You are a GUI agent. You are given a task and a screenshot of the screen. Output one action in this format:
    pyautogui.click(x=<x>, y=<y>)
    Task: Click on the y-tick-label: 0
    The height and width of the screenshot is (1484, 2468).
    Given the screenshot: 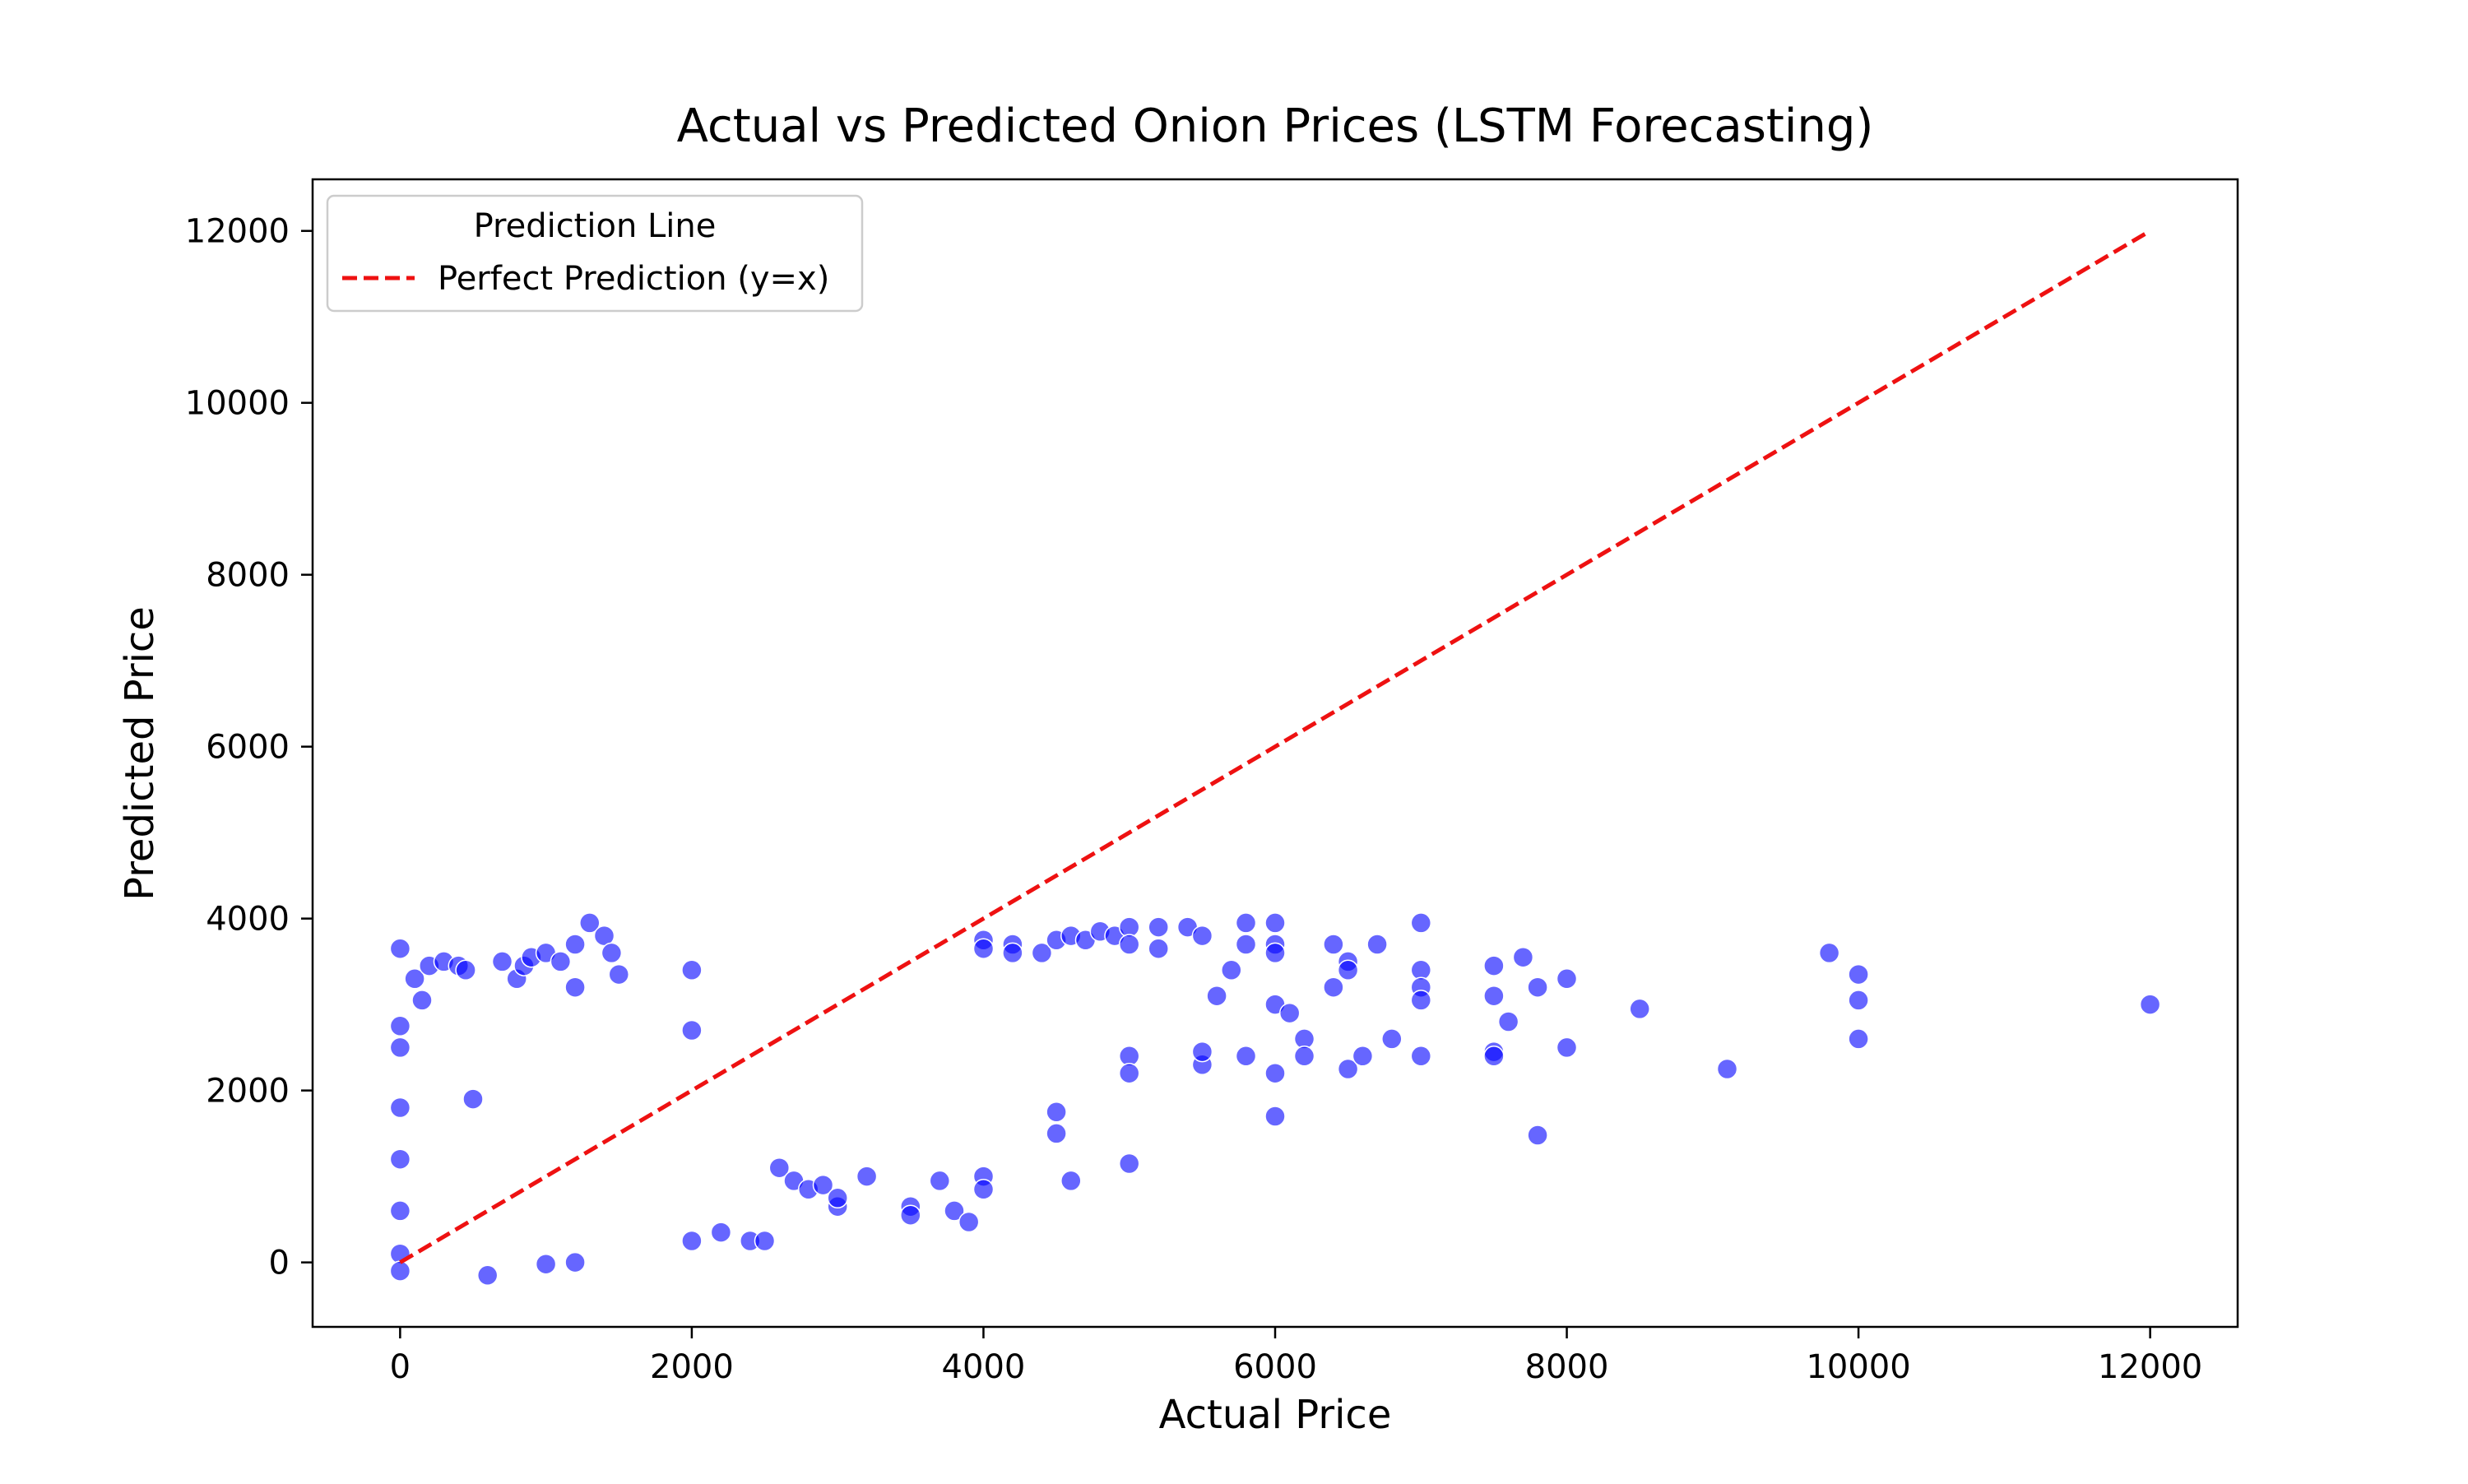 What is the action you would take?
    pyautogui.click(x=279, y=1263)
    